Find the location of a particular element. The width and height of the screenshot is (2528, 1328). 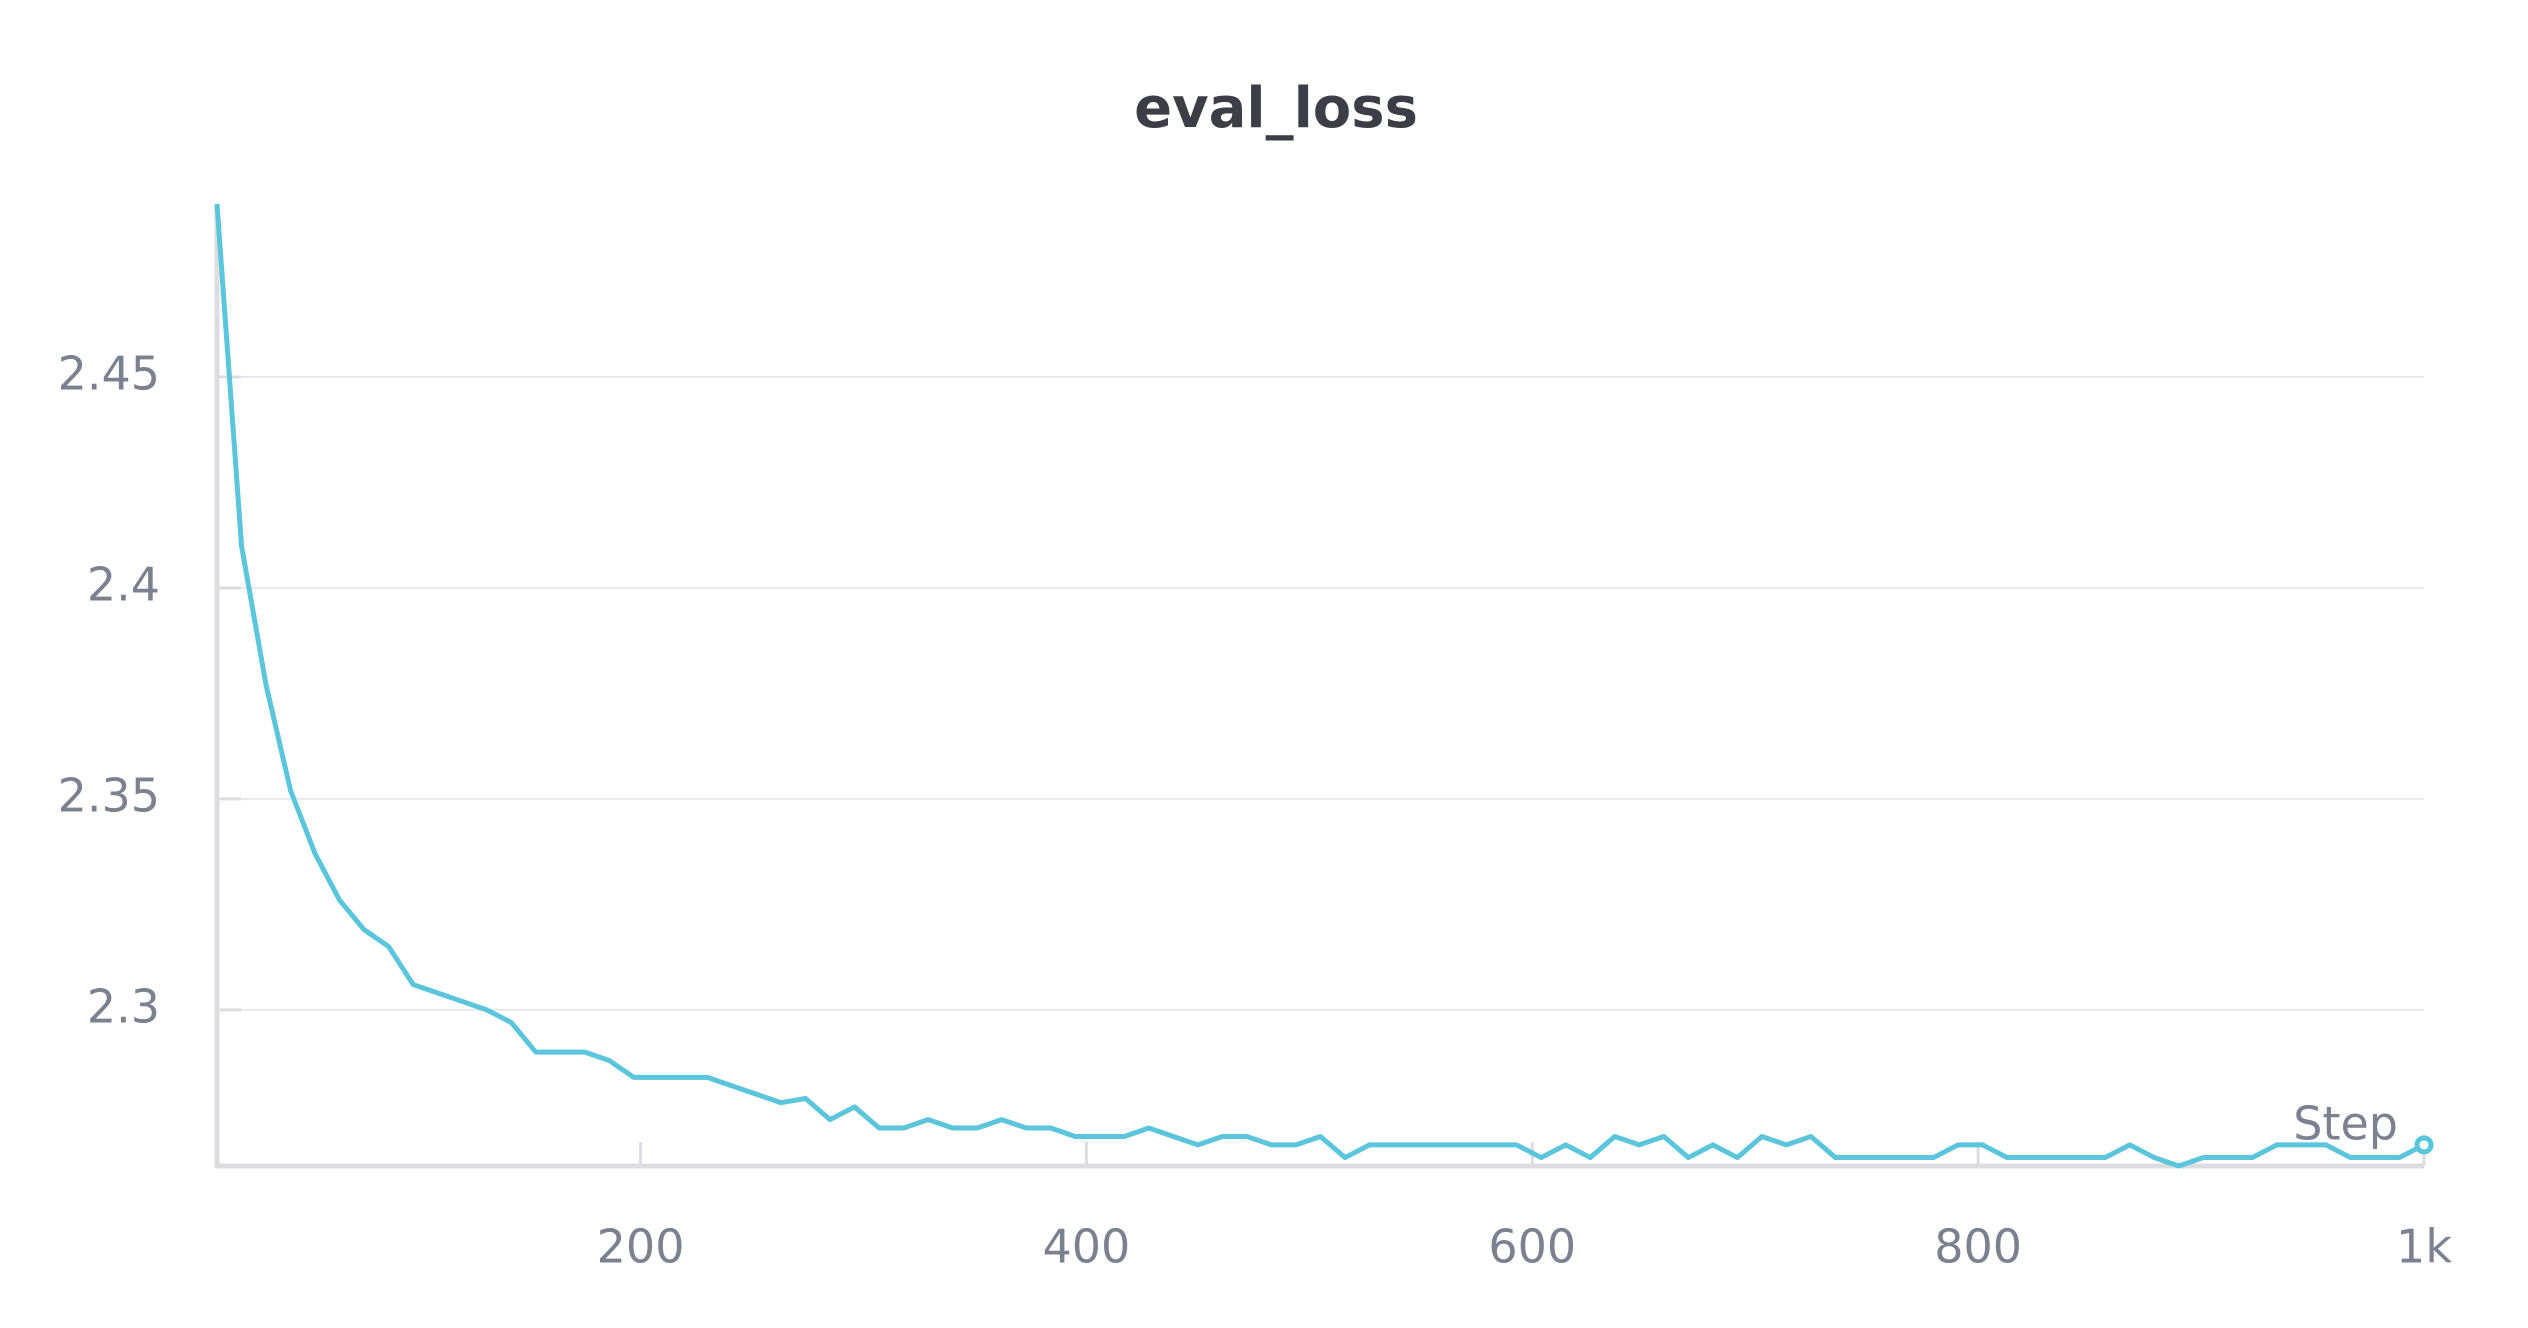

x-axis-label: Step is located at coordinates (2345, 1124).